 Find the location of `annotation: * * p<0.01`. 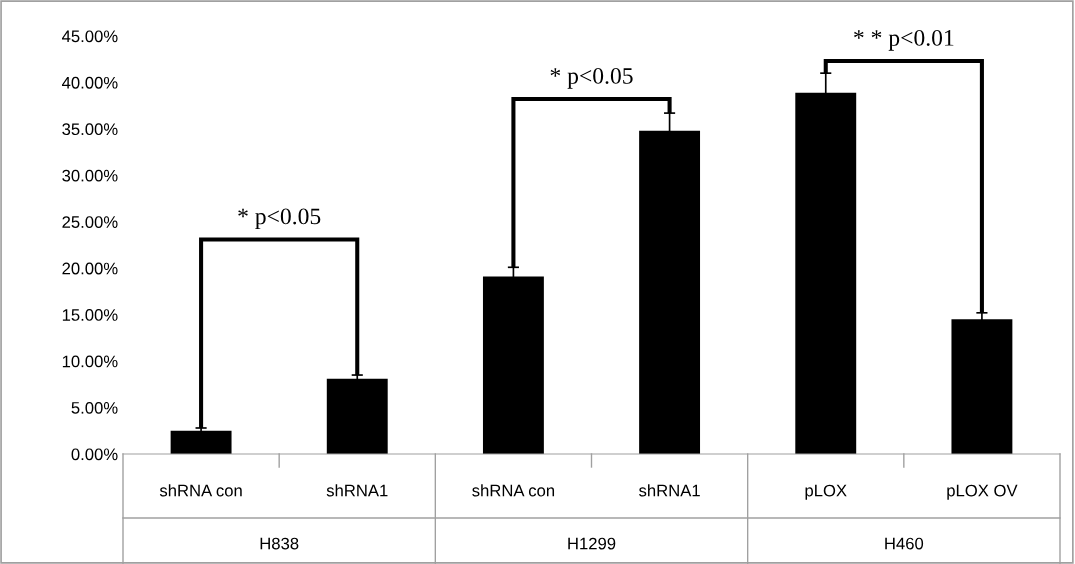

annotation: * * p<0.01 is located at coordinates (904, 40).